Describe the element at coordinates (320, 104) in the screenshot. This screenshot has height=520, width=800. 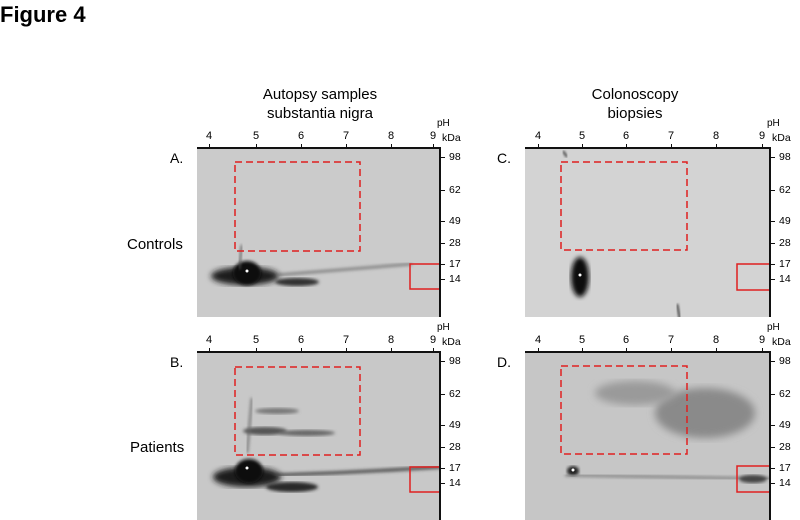
I see `column-heading-autopsy: Autopsy samples substantia nigra` at that location.